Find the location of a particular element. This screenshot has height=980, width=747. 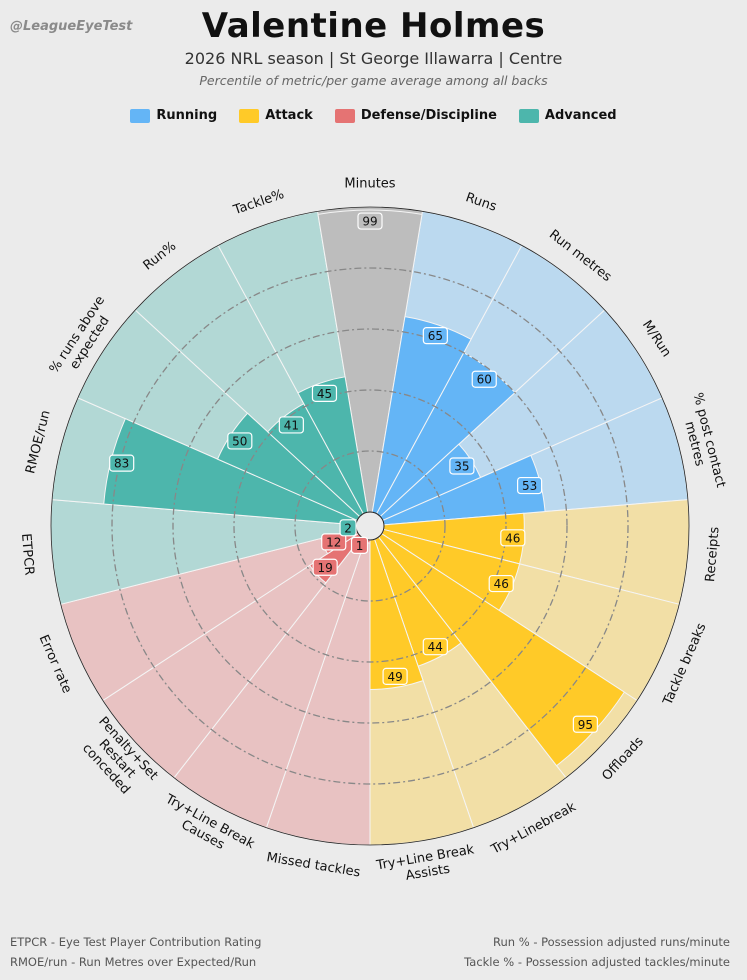

category-label: Tackle% is located at coordinates (258, 203).